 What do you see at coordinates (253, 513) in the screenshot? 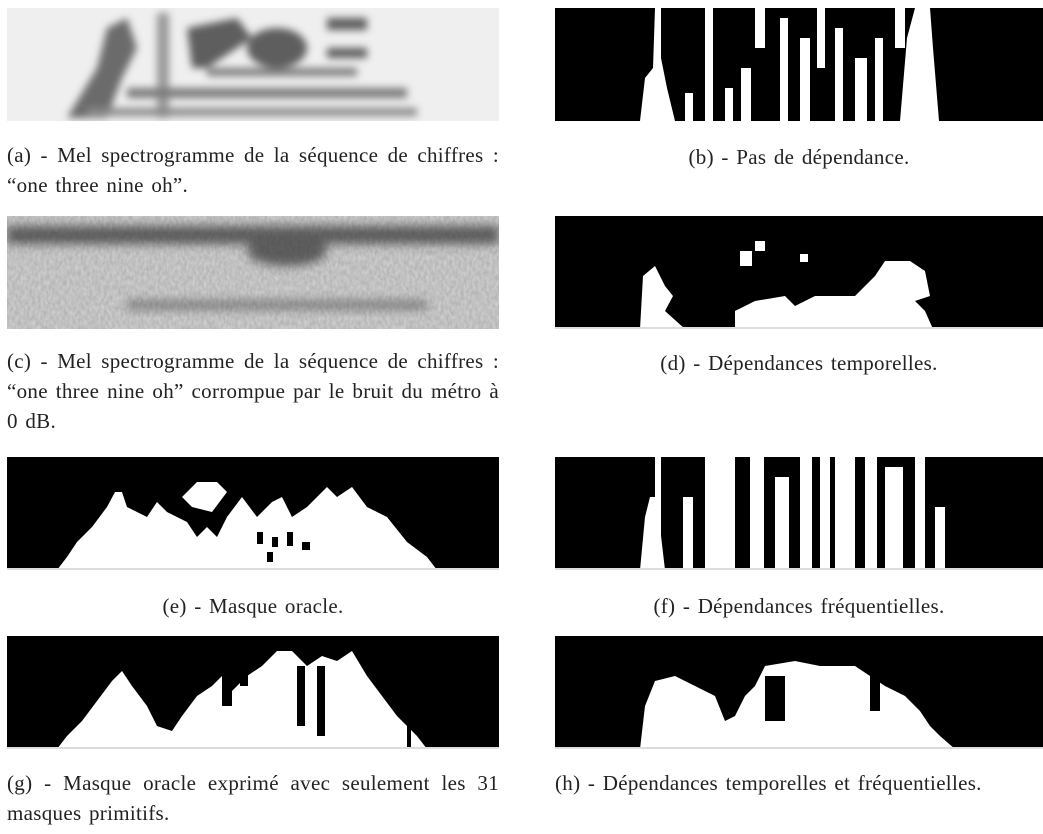
I see `mask-oracle` at bounding box center [253, 513].